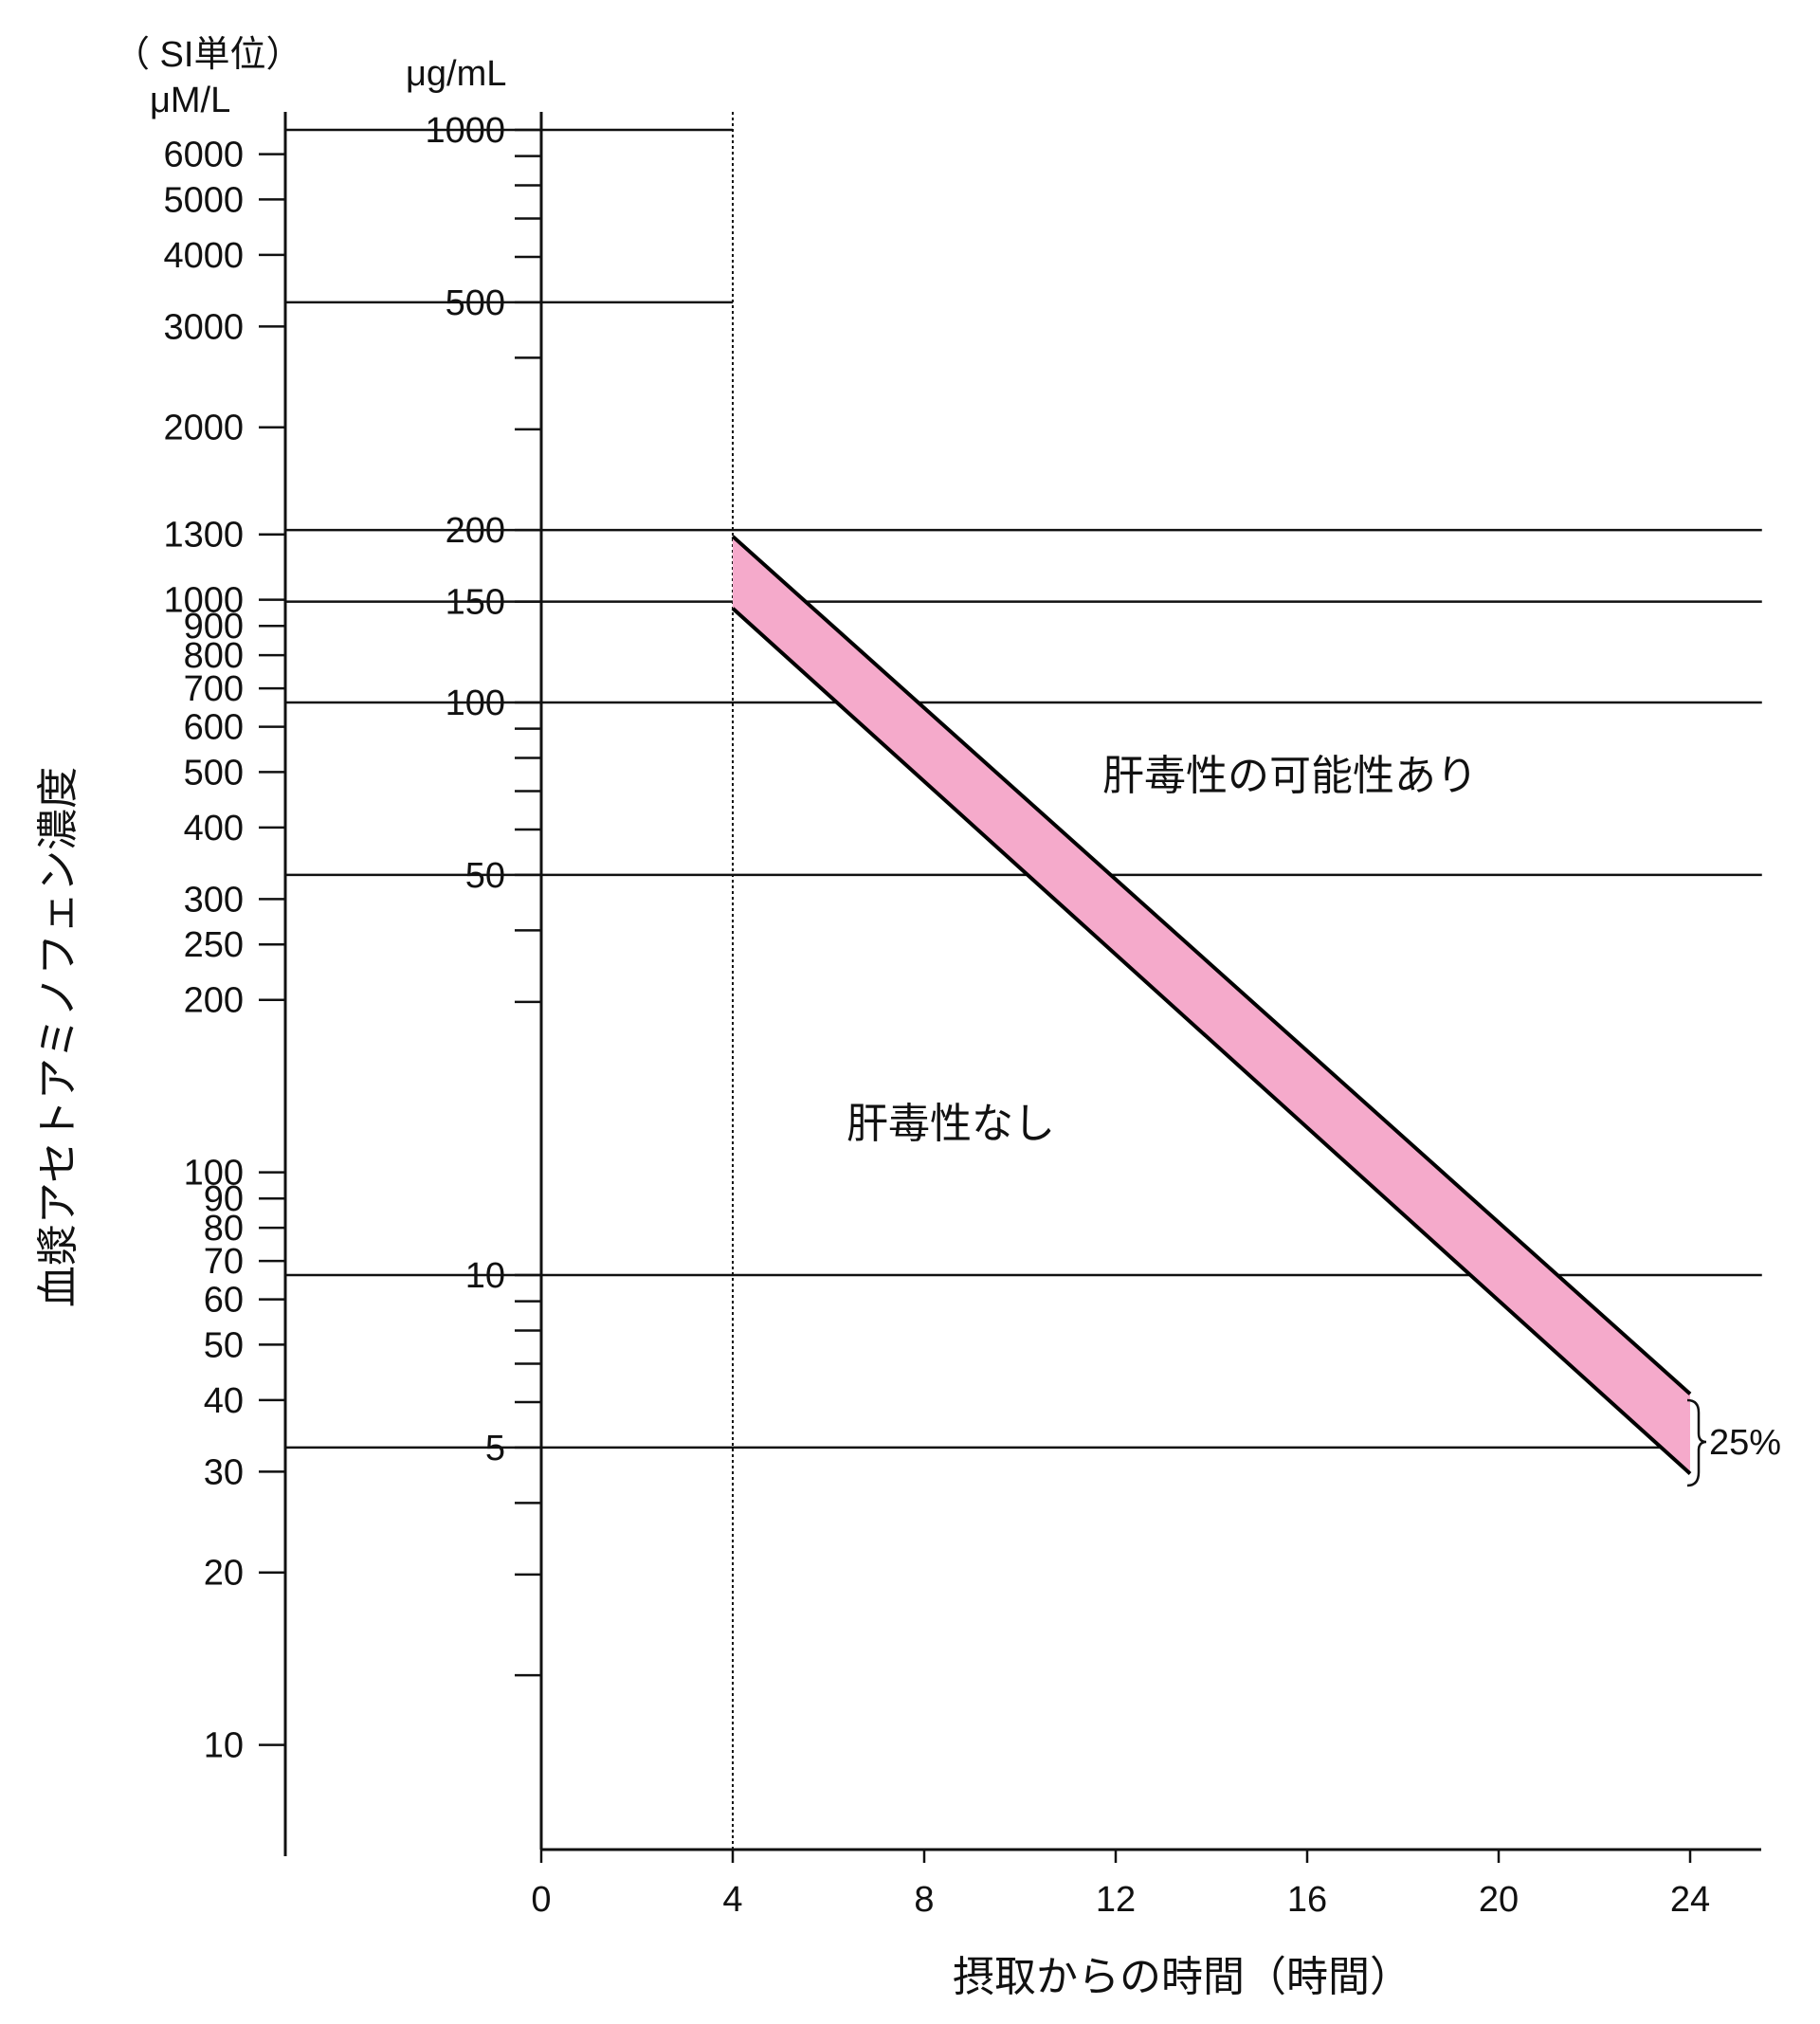  What do you see at coordinates (207, 55) in the screenshot?
I see `si-unit-system-label: （ SI単位）` at bounding box center [207, 55].